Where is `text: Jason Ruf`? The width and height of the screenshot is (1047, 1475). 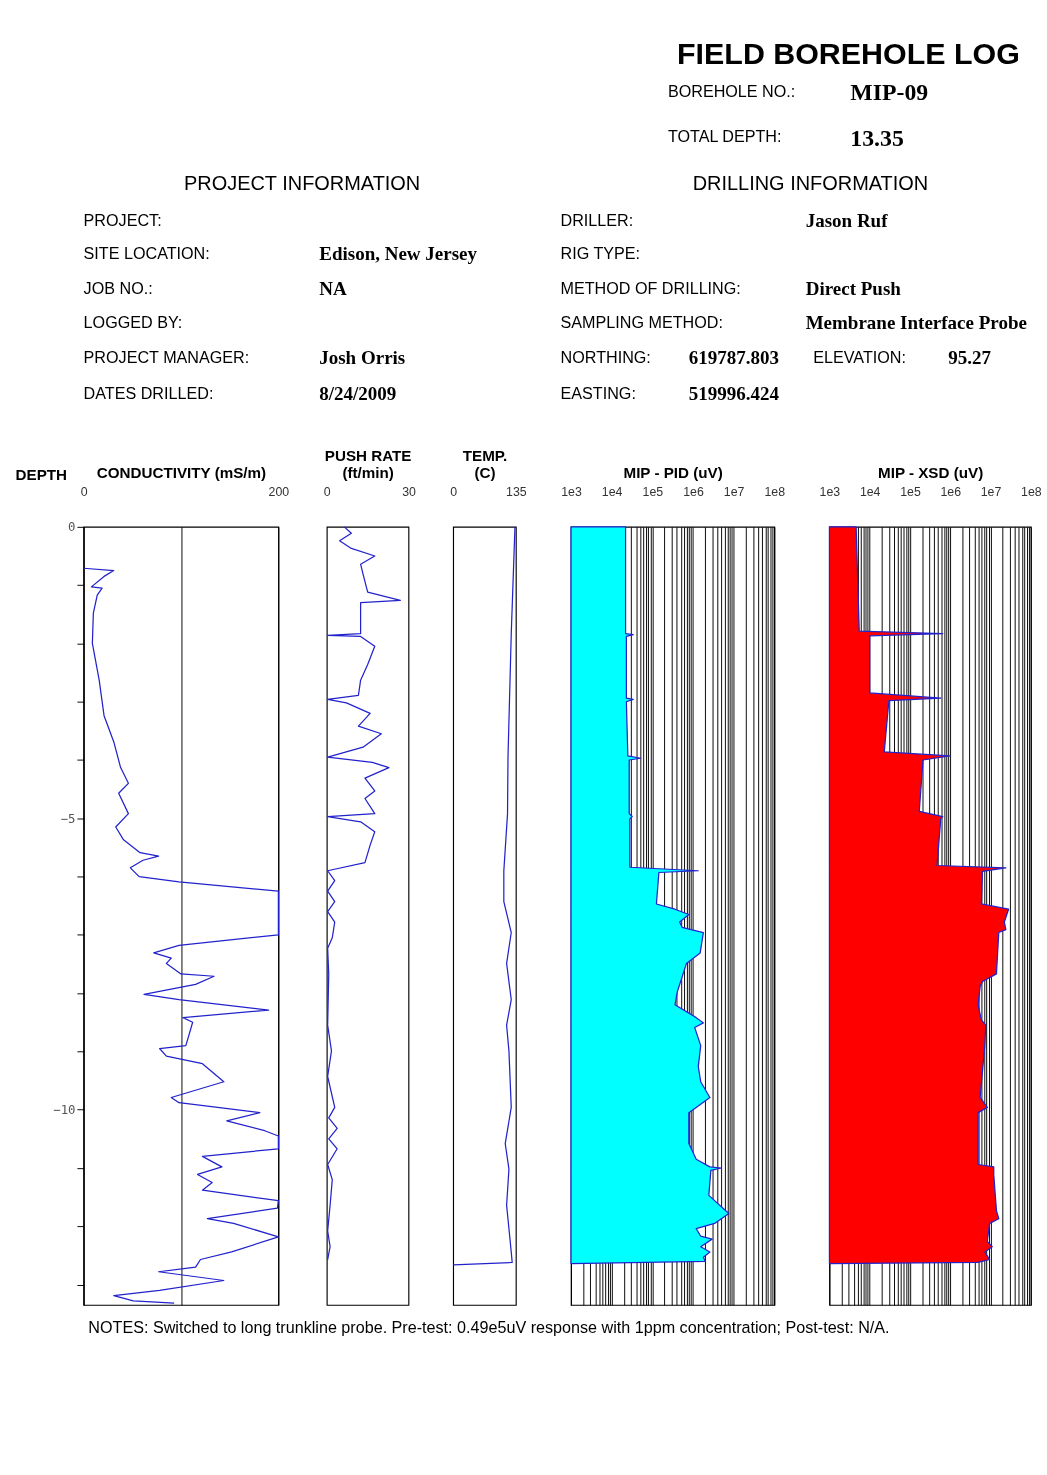
text: Jason Ruf is located at coordinates (847, 220).